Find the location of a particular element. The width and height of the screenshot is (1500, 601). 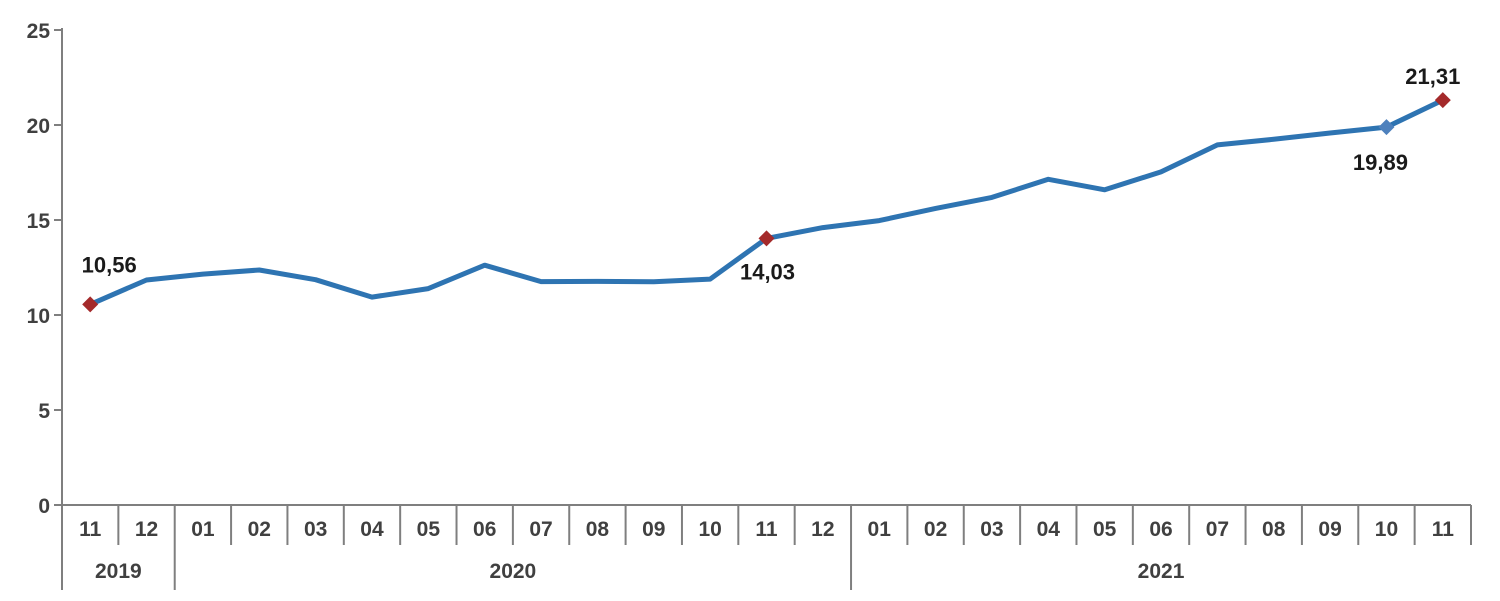

y-tick-label: 15 is located at coordinates (39, 221).